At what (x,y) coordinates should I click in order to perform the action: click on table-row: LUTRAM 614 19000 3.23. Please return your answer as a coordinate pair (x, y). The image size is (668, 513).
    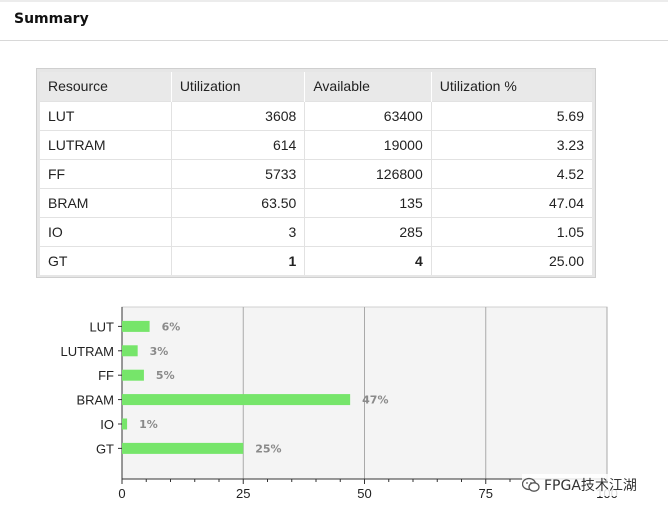
    Looking at the image, I should click on (316, 144).